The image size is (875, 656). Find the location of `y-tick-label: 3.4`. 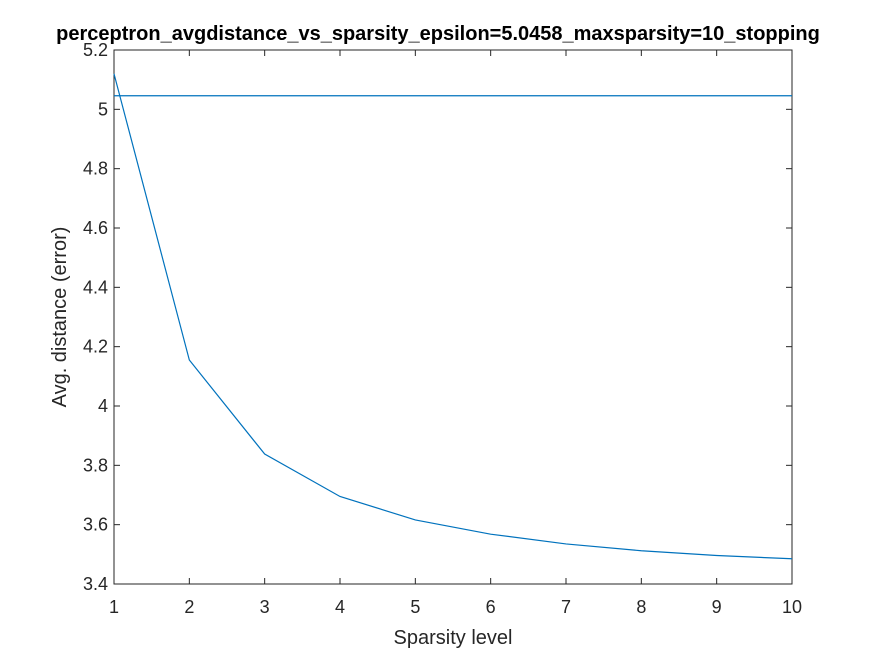

y-tick-label: 3.4 is located at coordinates (95, 584).